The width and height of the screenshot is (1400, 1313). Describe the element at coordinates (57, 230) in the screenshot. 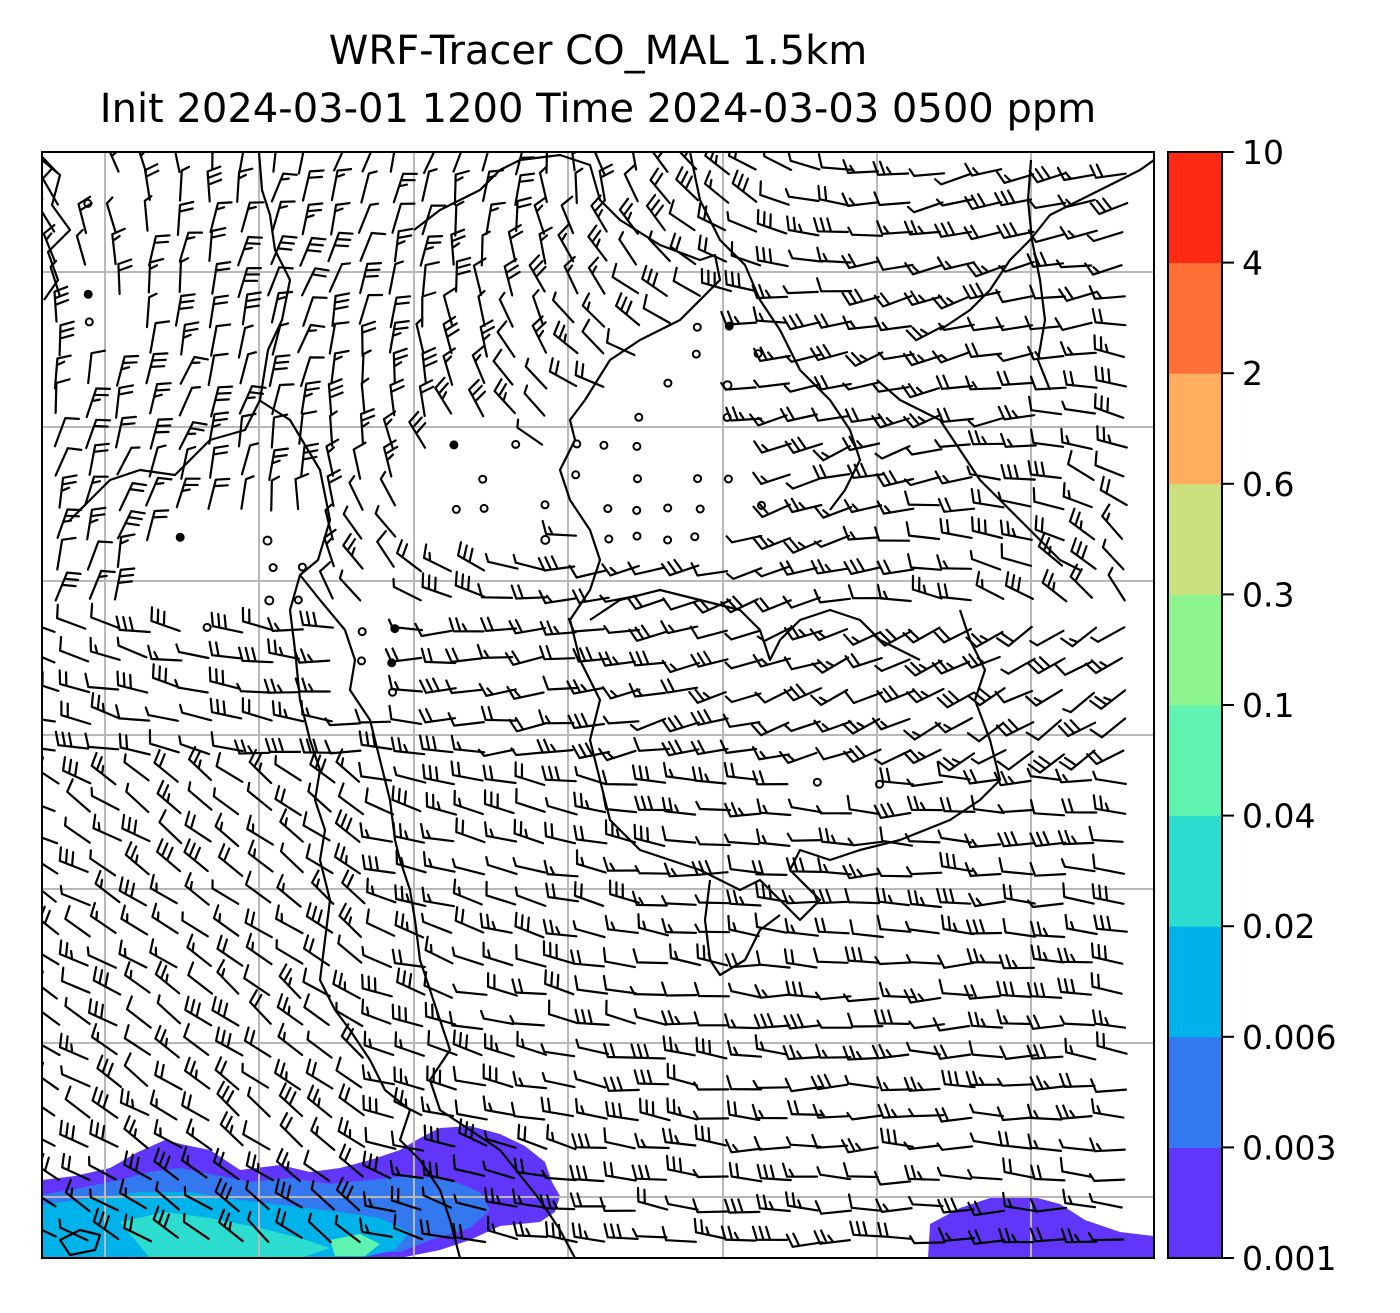

I see `coastline-west` at that location.